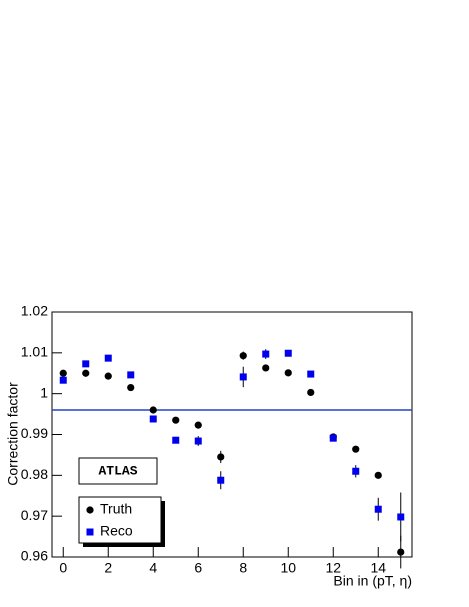 The width and height of the screenshot is (469, 607). I want to click on x-tick-label: 2, so click(108, 568).